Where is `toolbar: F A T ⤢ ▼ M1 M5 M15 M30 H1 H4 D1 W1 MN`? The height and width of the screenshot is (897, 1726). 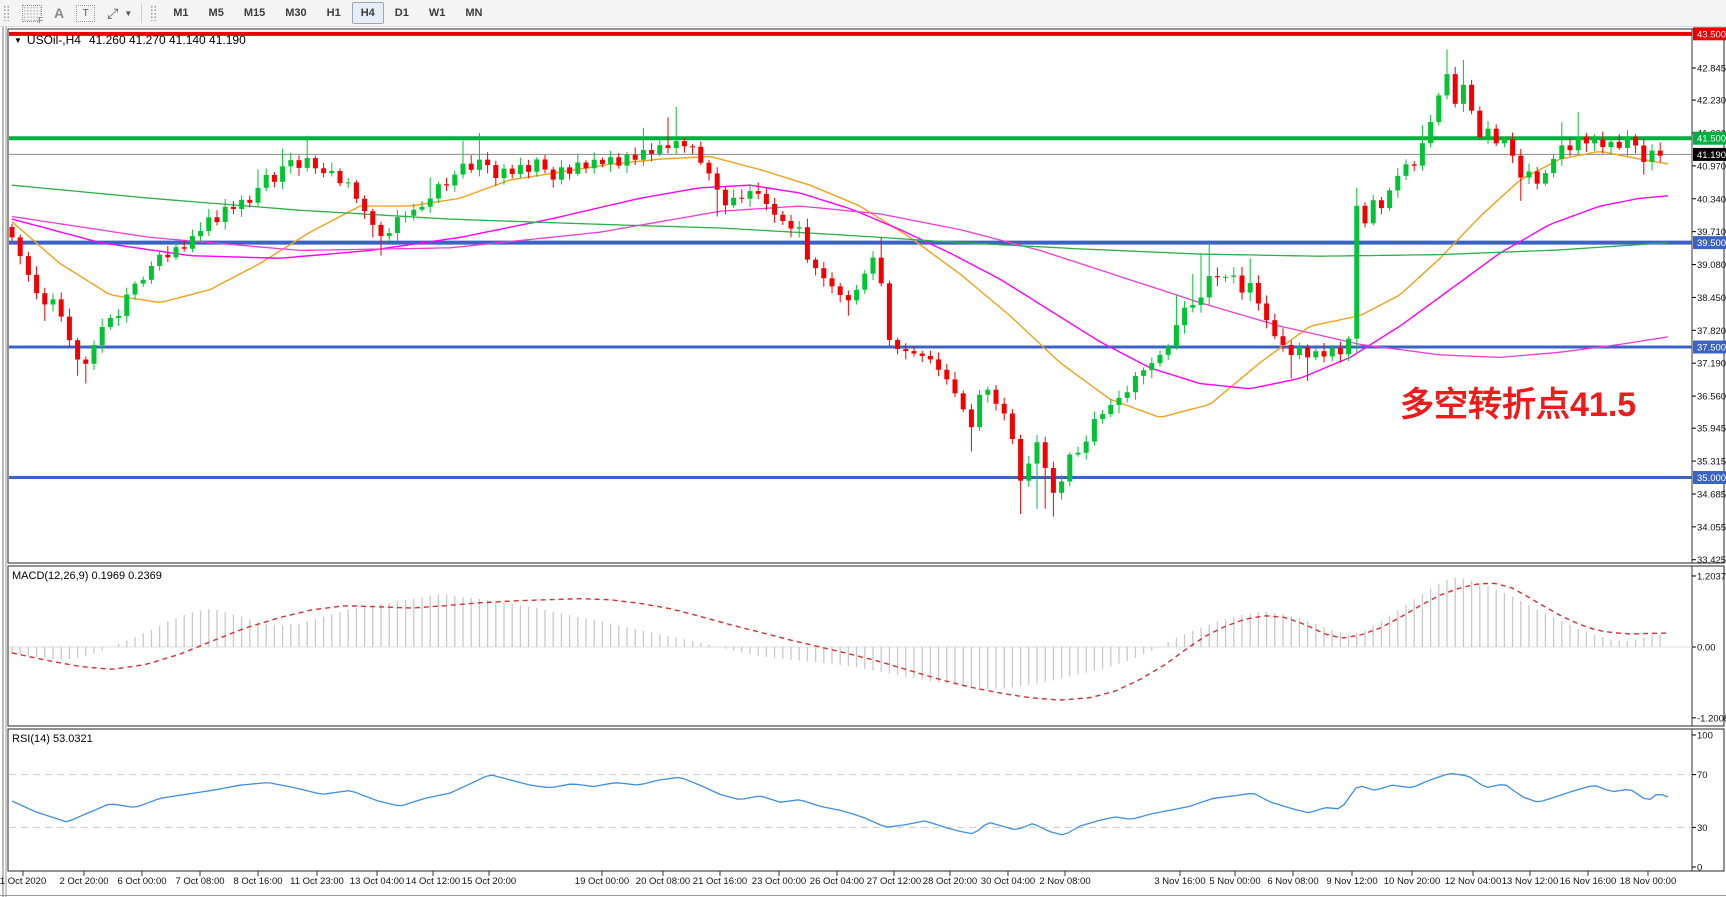
toolbar: F A T ⤢ ▼ M1 M5 M15 M30 H1 H4 D1 W1 MN is located at coordinates (863, 13).